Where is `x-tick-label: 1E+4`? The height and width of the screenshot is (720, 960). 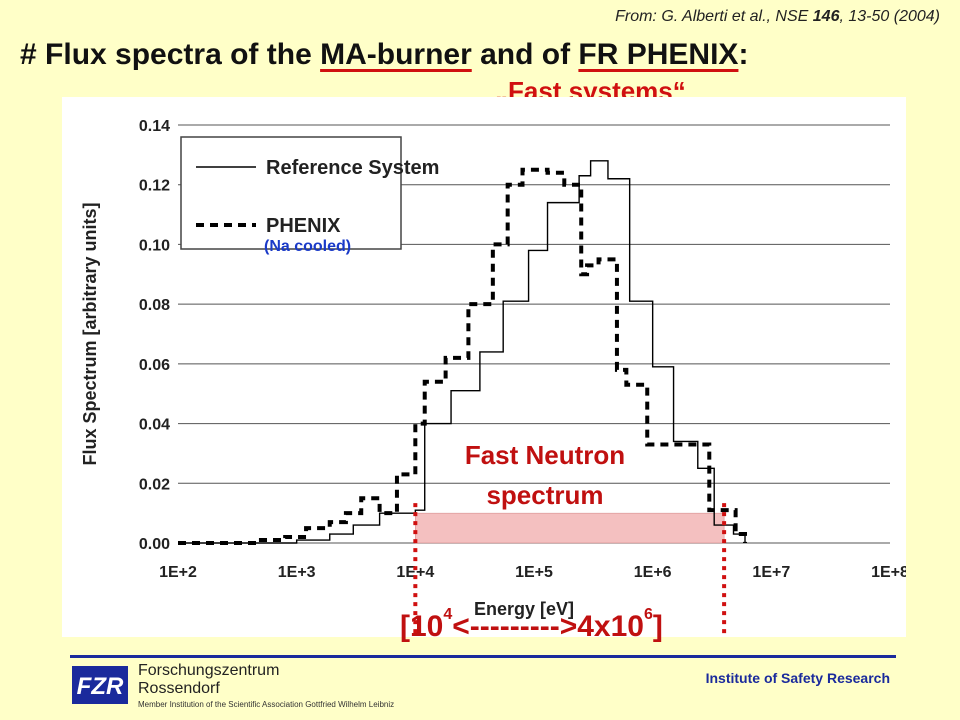 x-tick-label: 1E+4 is located at coordinates (415, 572).